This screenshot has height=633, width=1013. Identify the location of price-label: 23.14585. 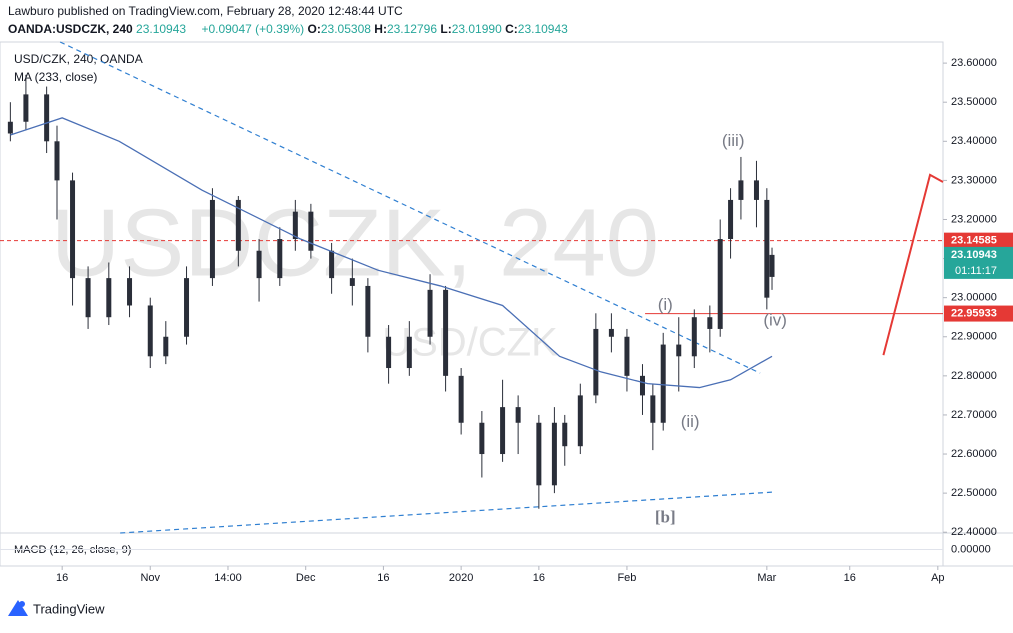
(974, 241).